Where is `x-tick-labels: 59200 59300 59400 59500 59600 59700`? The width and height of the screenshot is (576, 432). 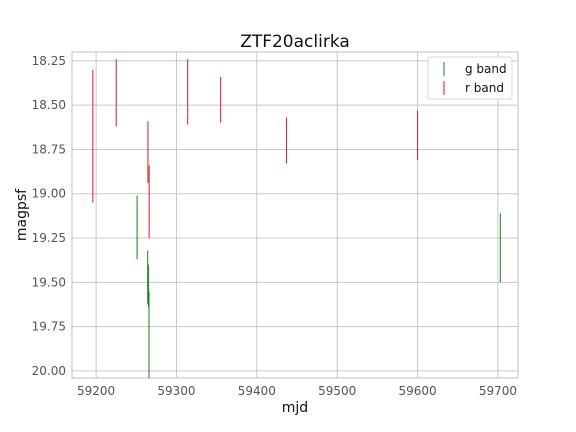
x-tick-labels: 59200 59300 59400 59500 59600 59700 is located at coordinates (297, 391).